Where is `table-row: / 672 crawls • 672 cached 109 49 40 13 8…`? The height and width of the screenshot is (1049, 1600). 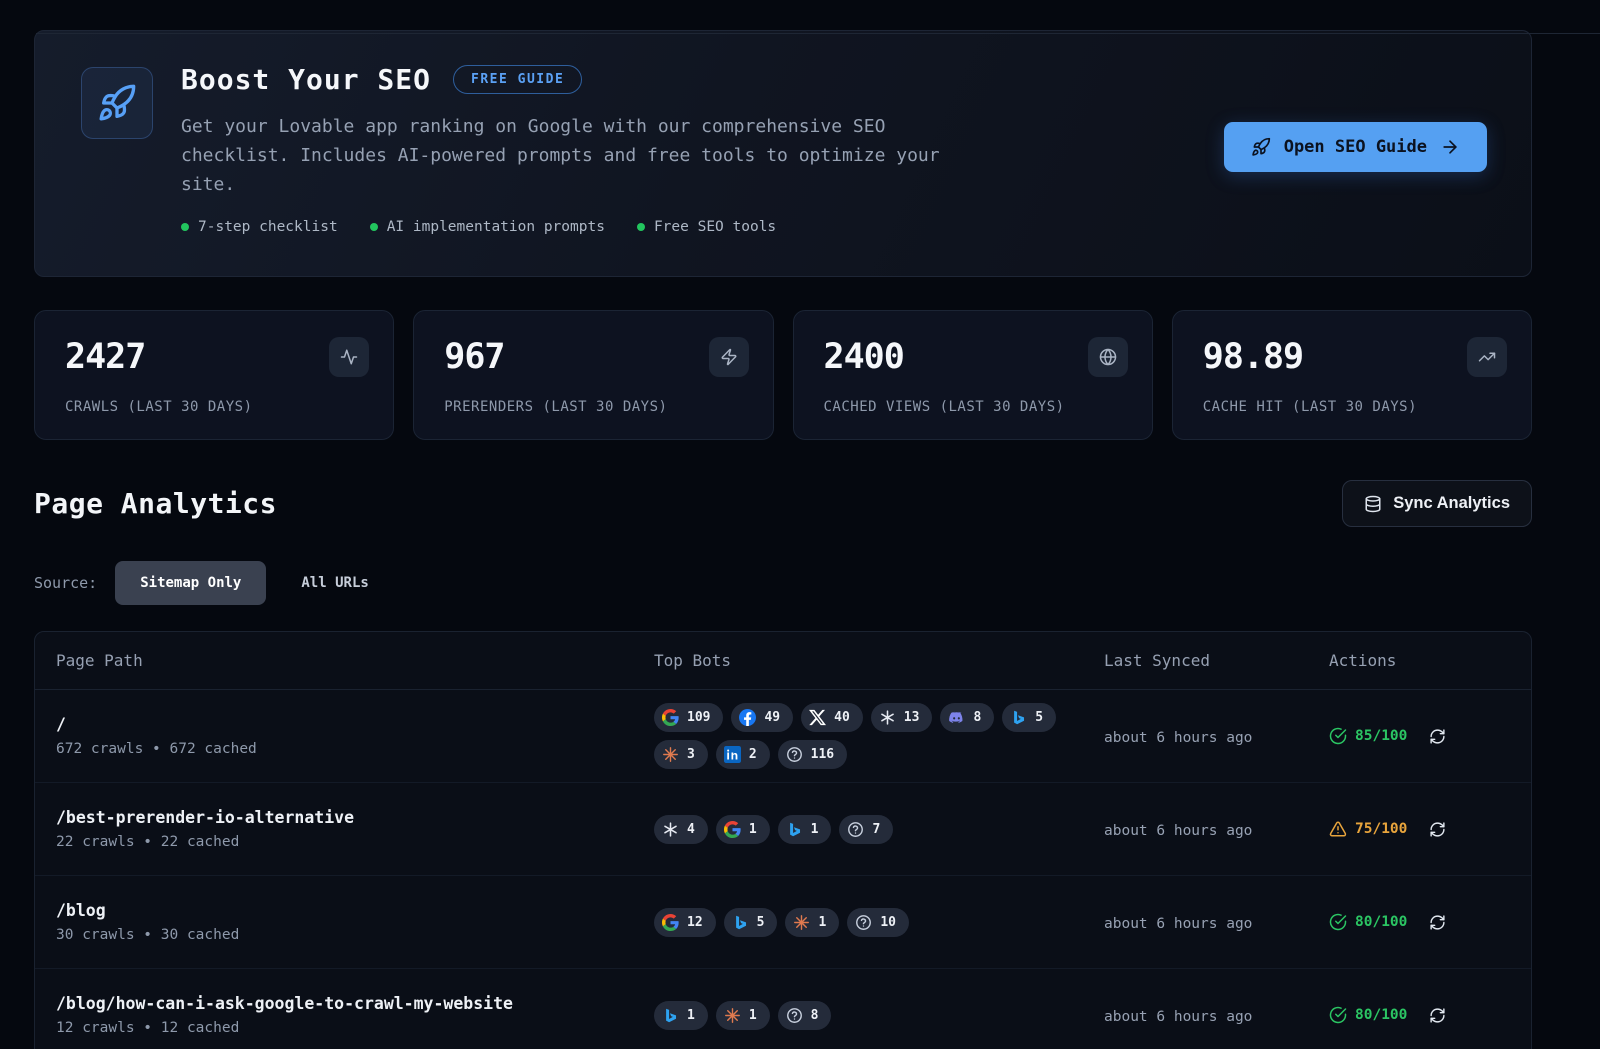 table-row: / 672 crawls • 672 cached 109 49 40 13 8… is located at coordinates (783, 736).